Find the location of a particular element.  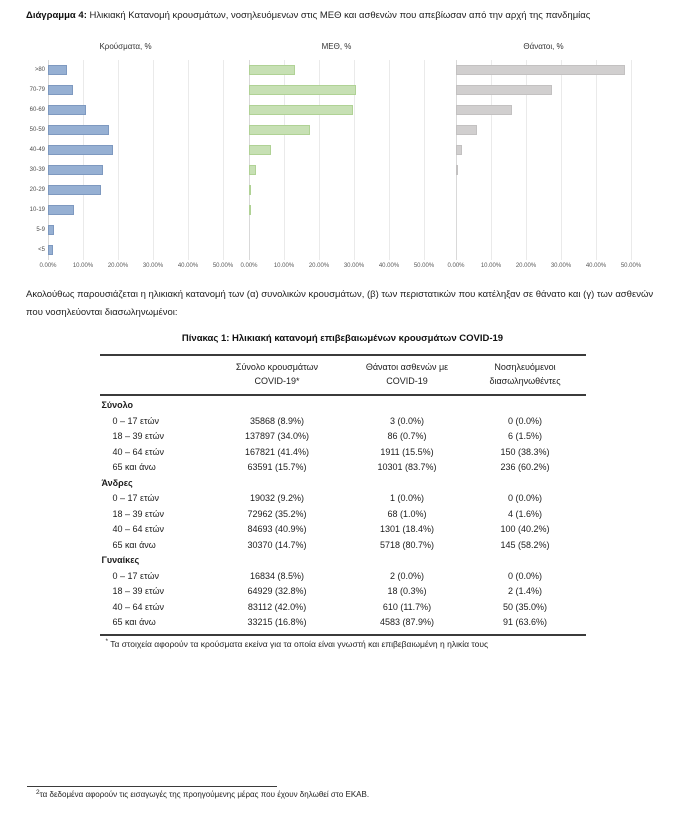

value-cell: 137897 (34.0%) is located at coordinates (277, 436).